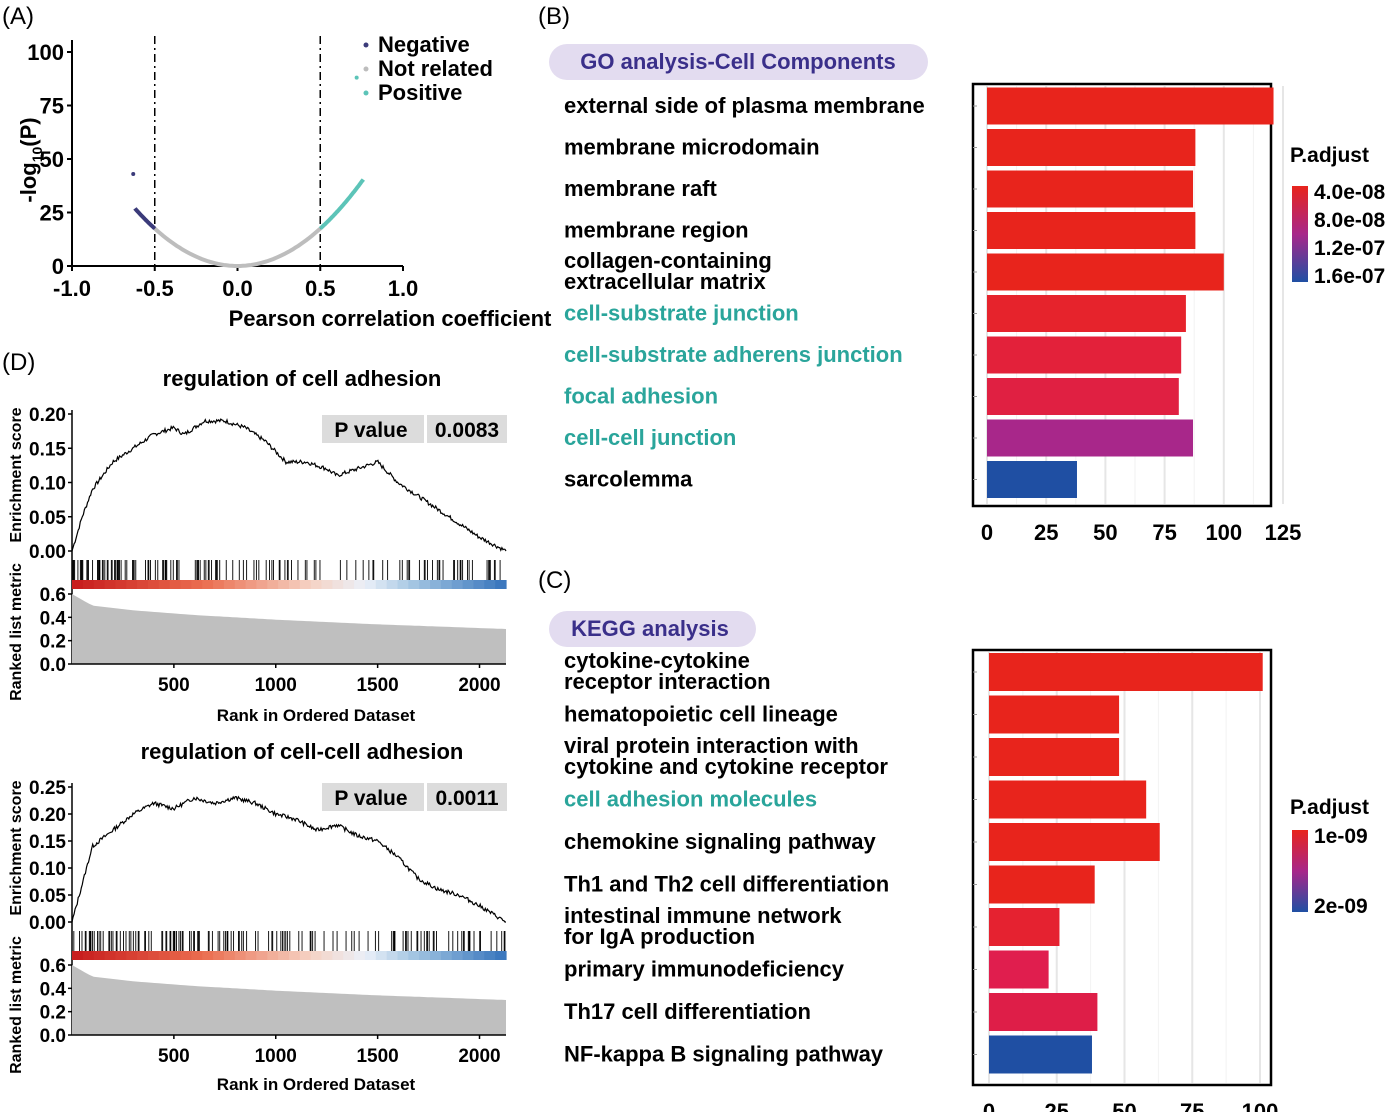 The image size is (1400, 1112). I want to click on panel-b-title: GO analysis-Cell Components, so click(737, 61).